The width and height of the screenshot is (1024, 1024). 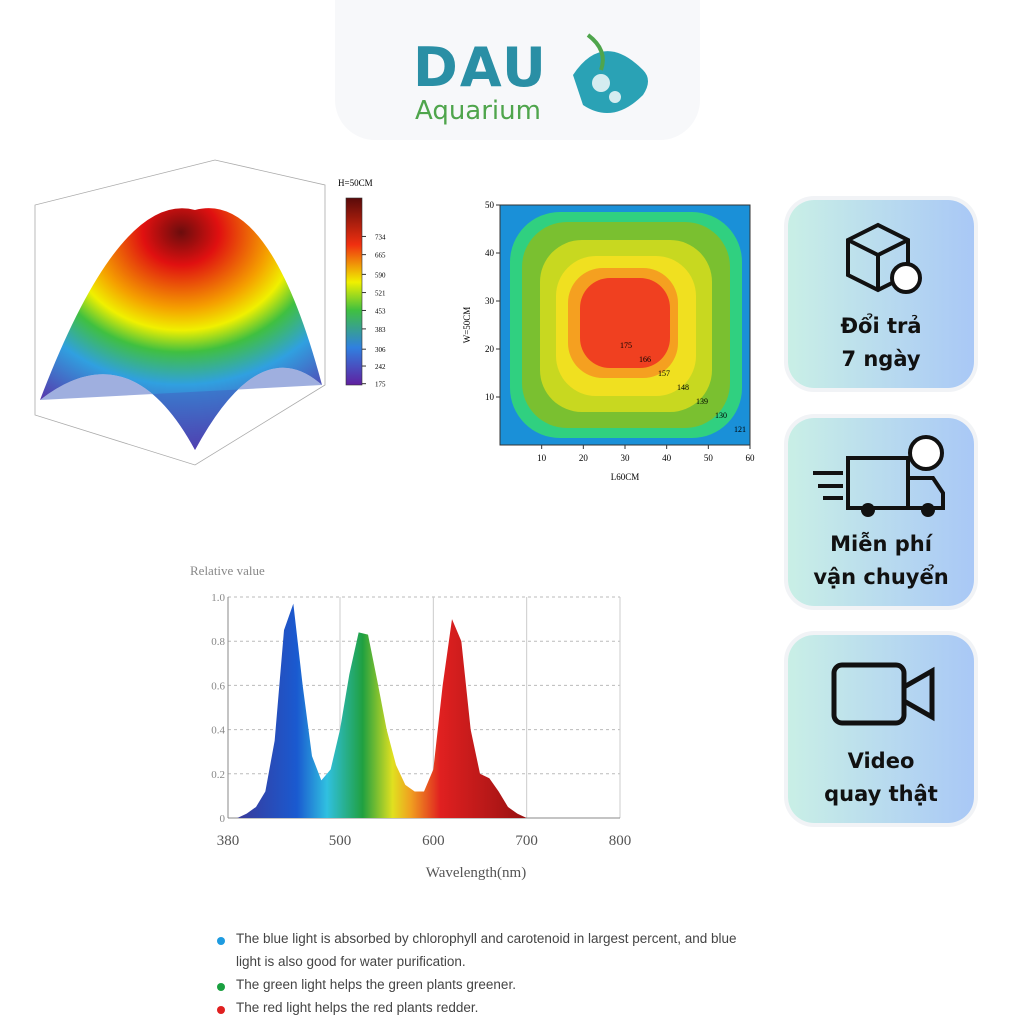 What do you see at coordinates (380, 367) in the screenshot?
I see `colorbar-tick-label: 242` at bounding box center [380, 367].